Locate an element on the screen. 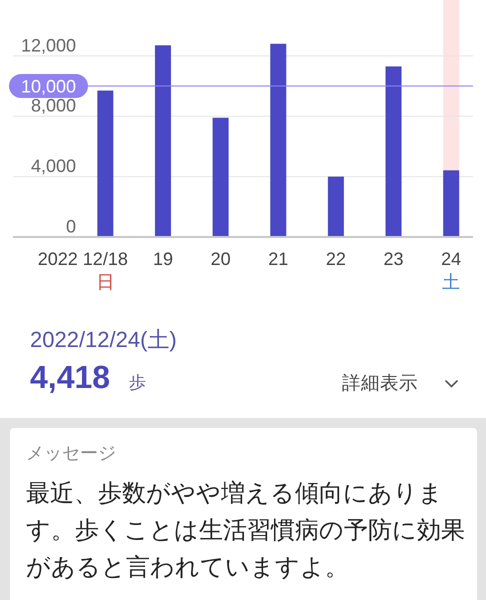 This screenshot has height=600, width=486. y-tick-label: 12,000 is located at coordinates (48, 45).